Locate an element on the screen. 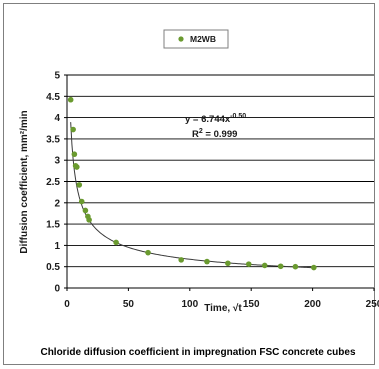 The image size is (379, 369). y-tick-label: 4 is located at coordinates (57, 118).